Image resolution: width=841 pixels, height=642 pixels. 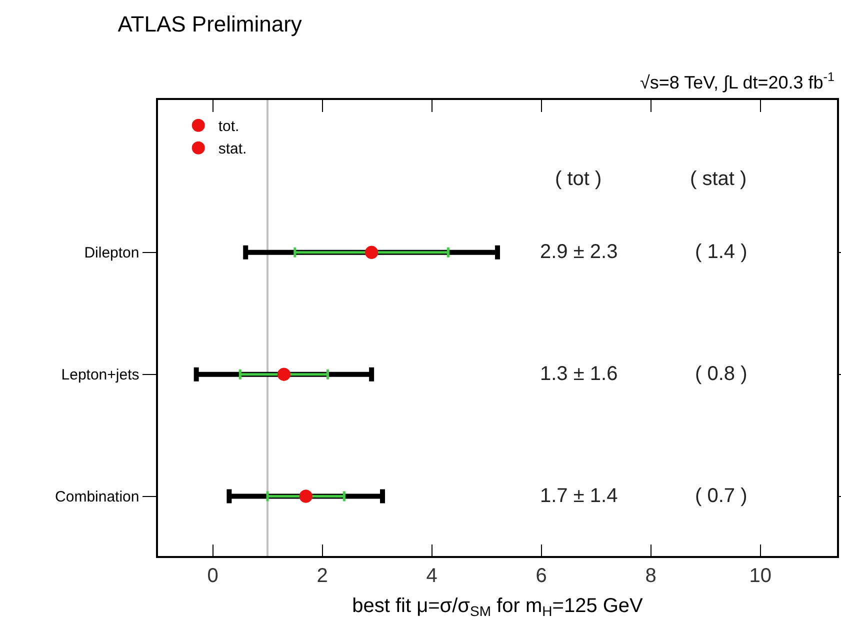 What do you see at coordinates (232, 149) in the screenshot?
I see `legend-label: stat.` at bounding box center [232, 149].